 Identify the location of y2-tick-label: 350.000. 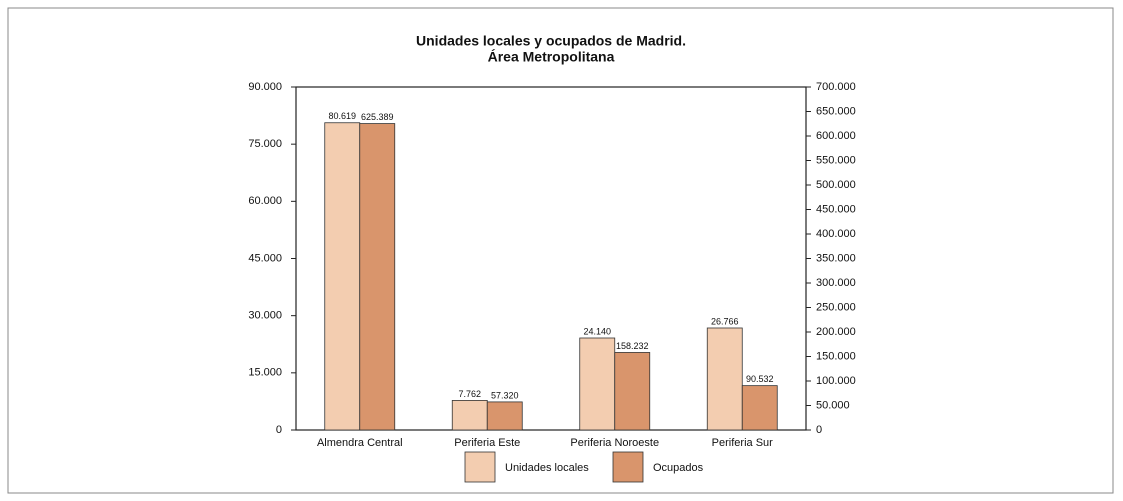
(836, 258).